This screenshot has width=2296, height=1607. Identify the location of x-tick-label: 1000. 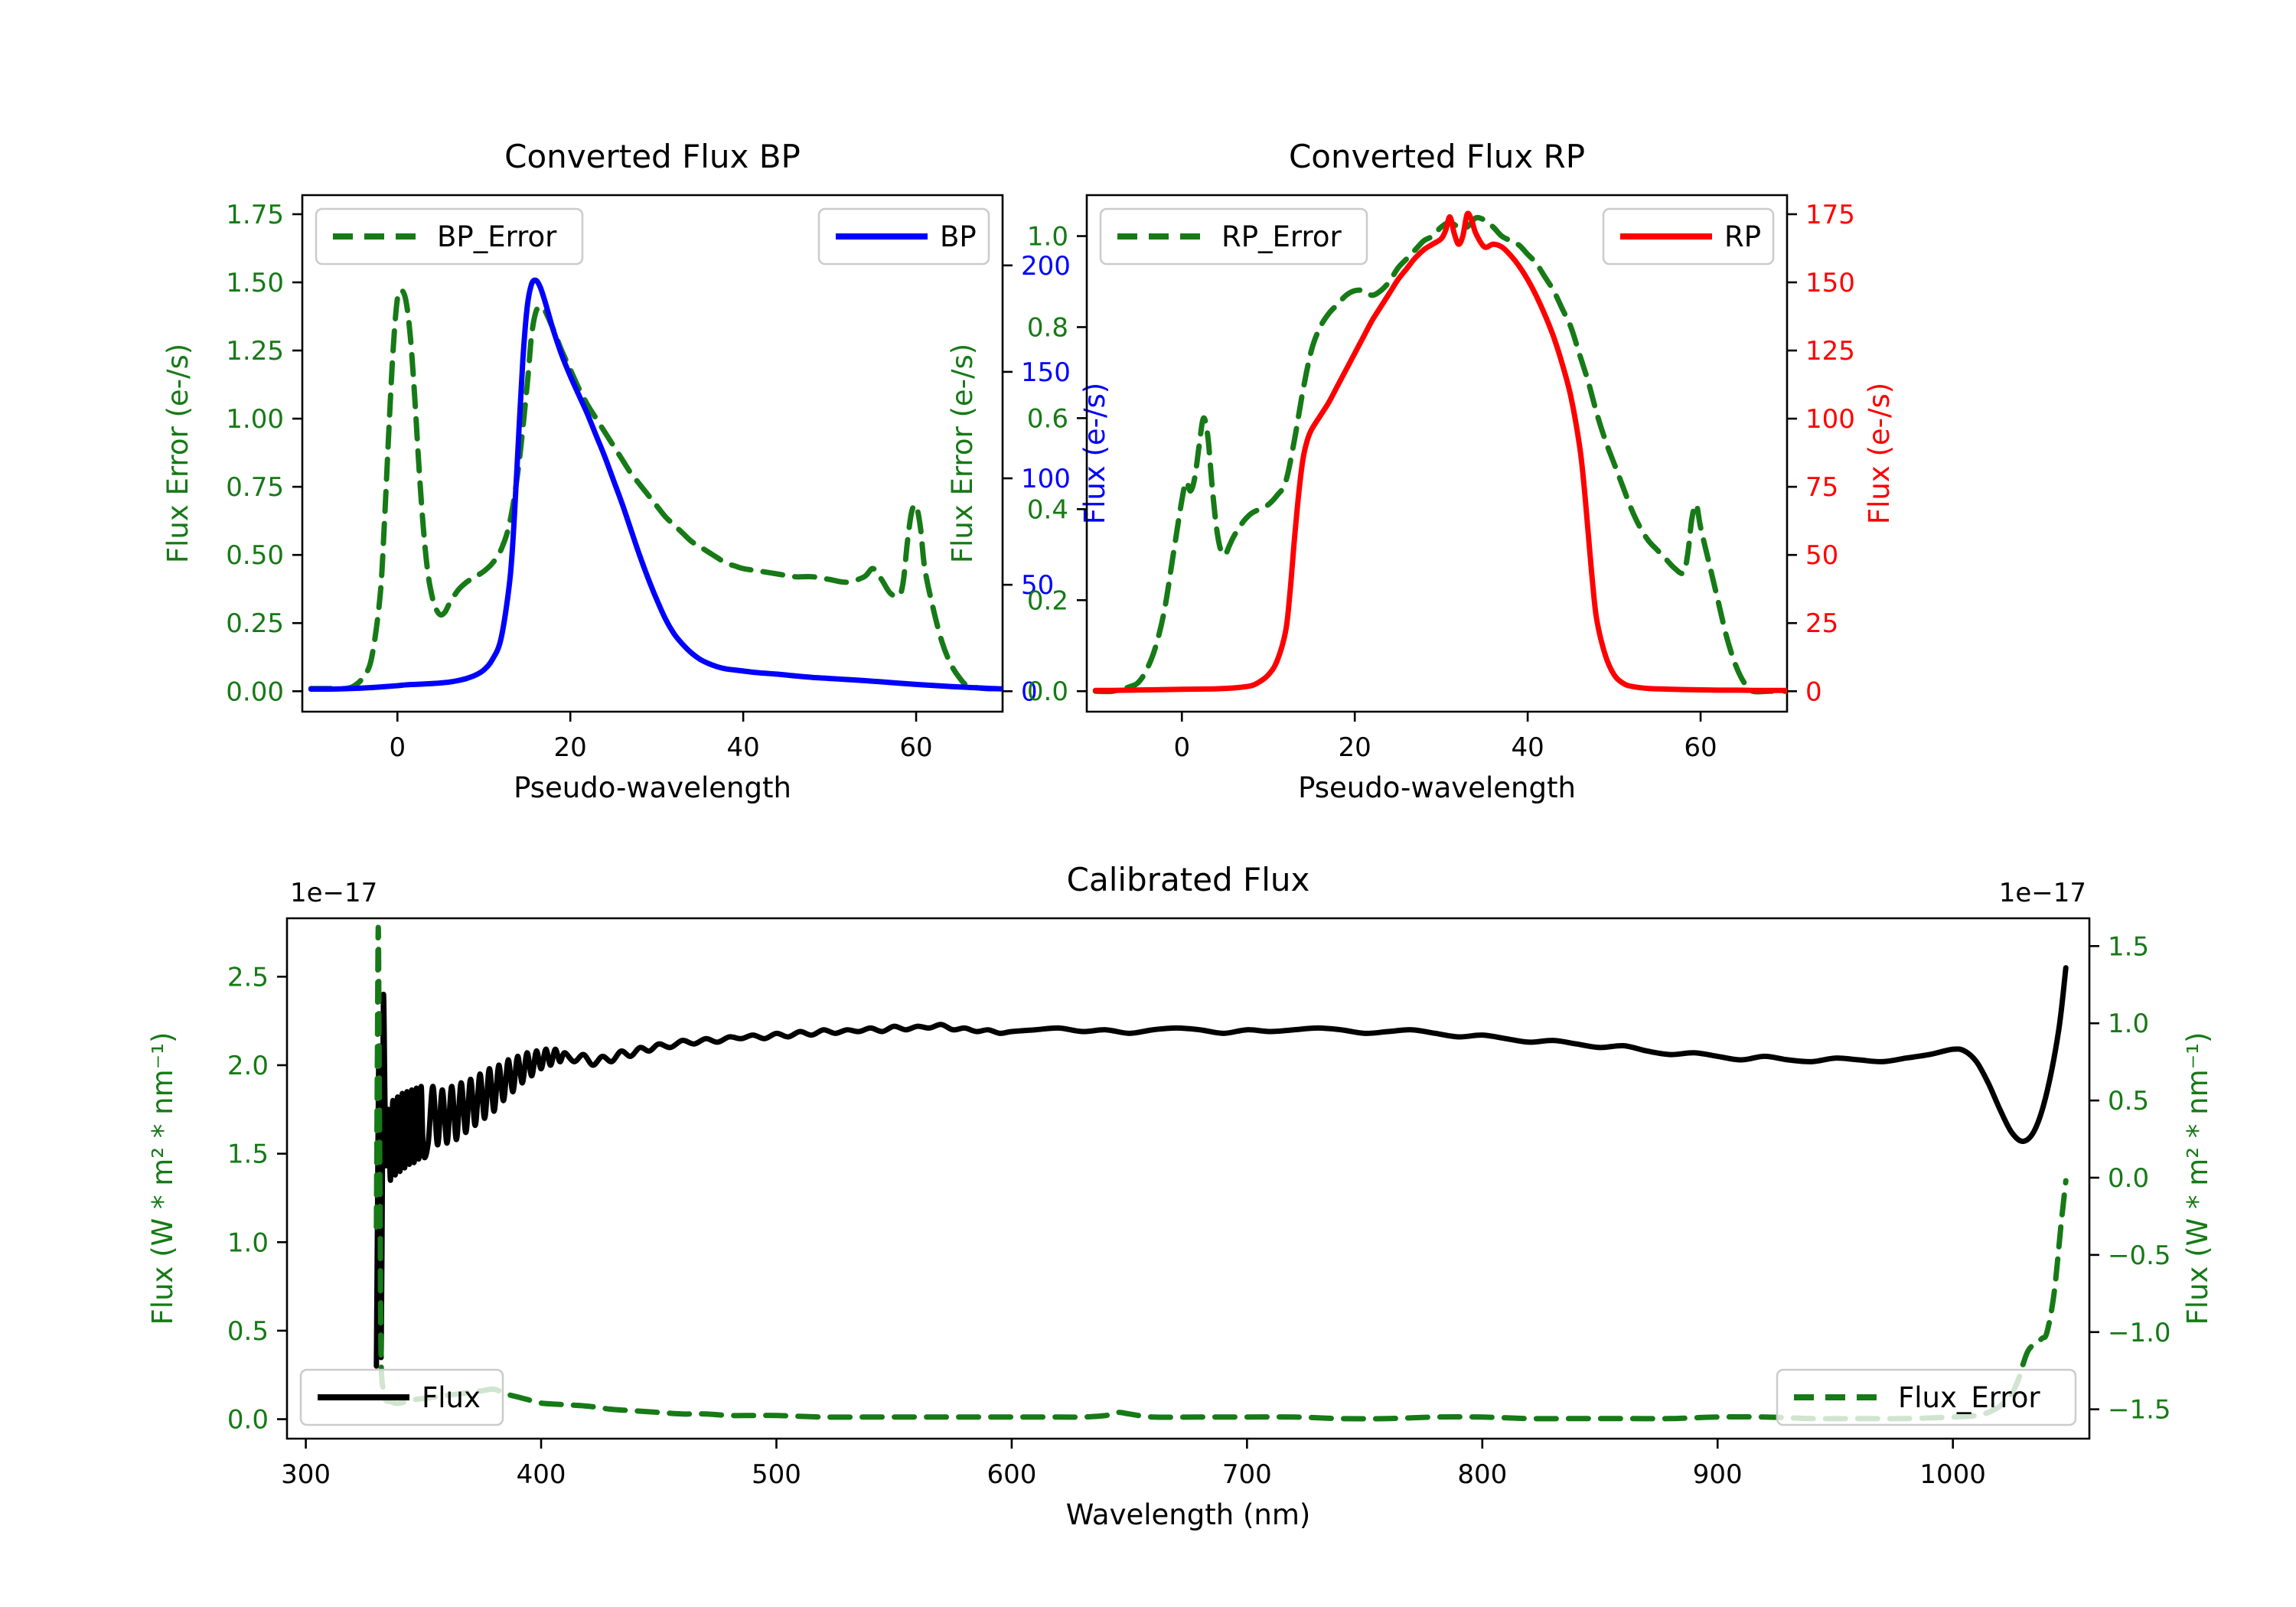
(1952, 1474).